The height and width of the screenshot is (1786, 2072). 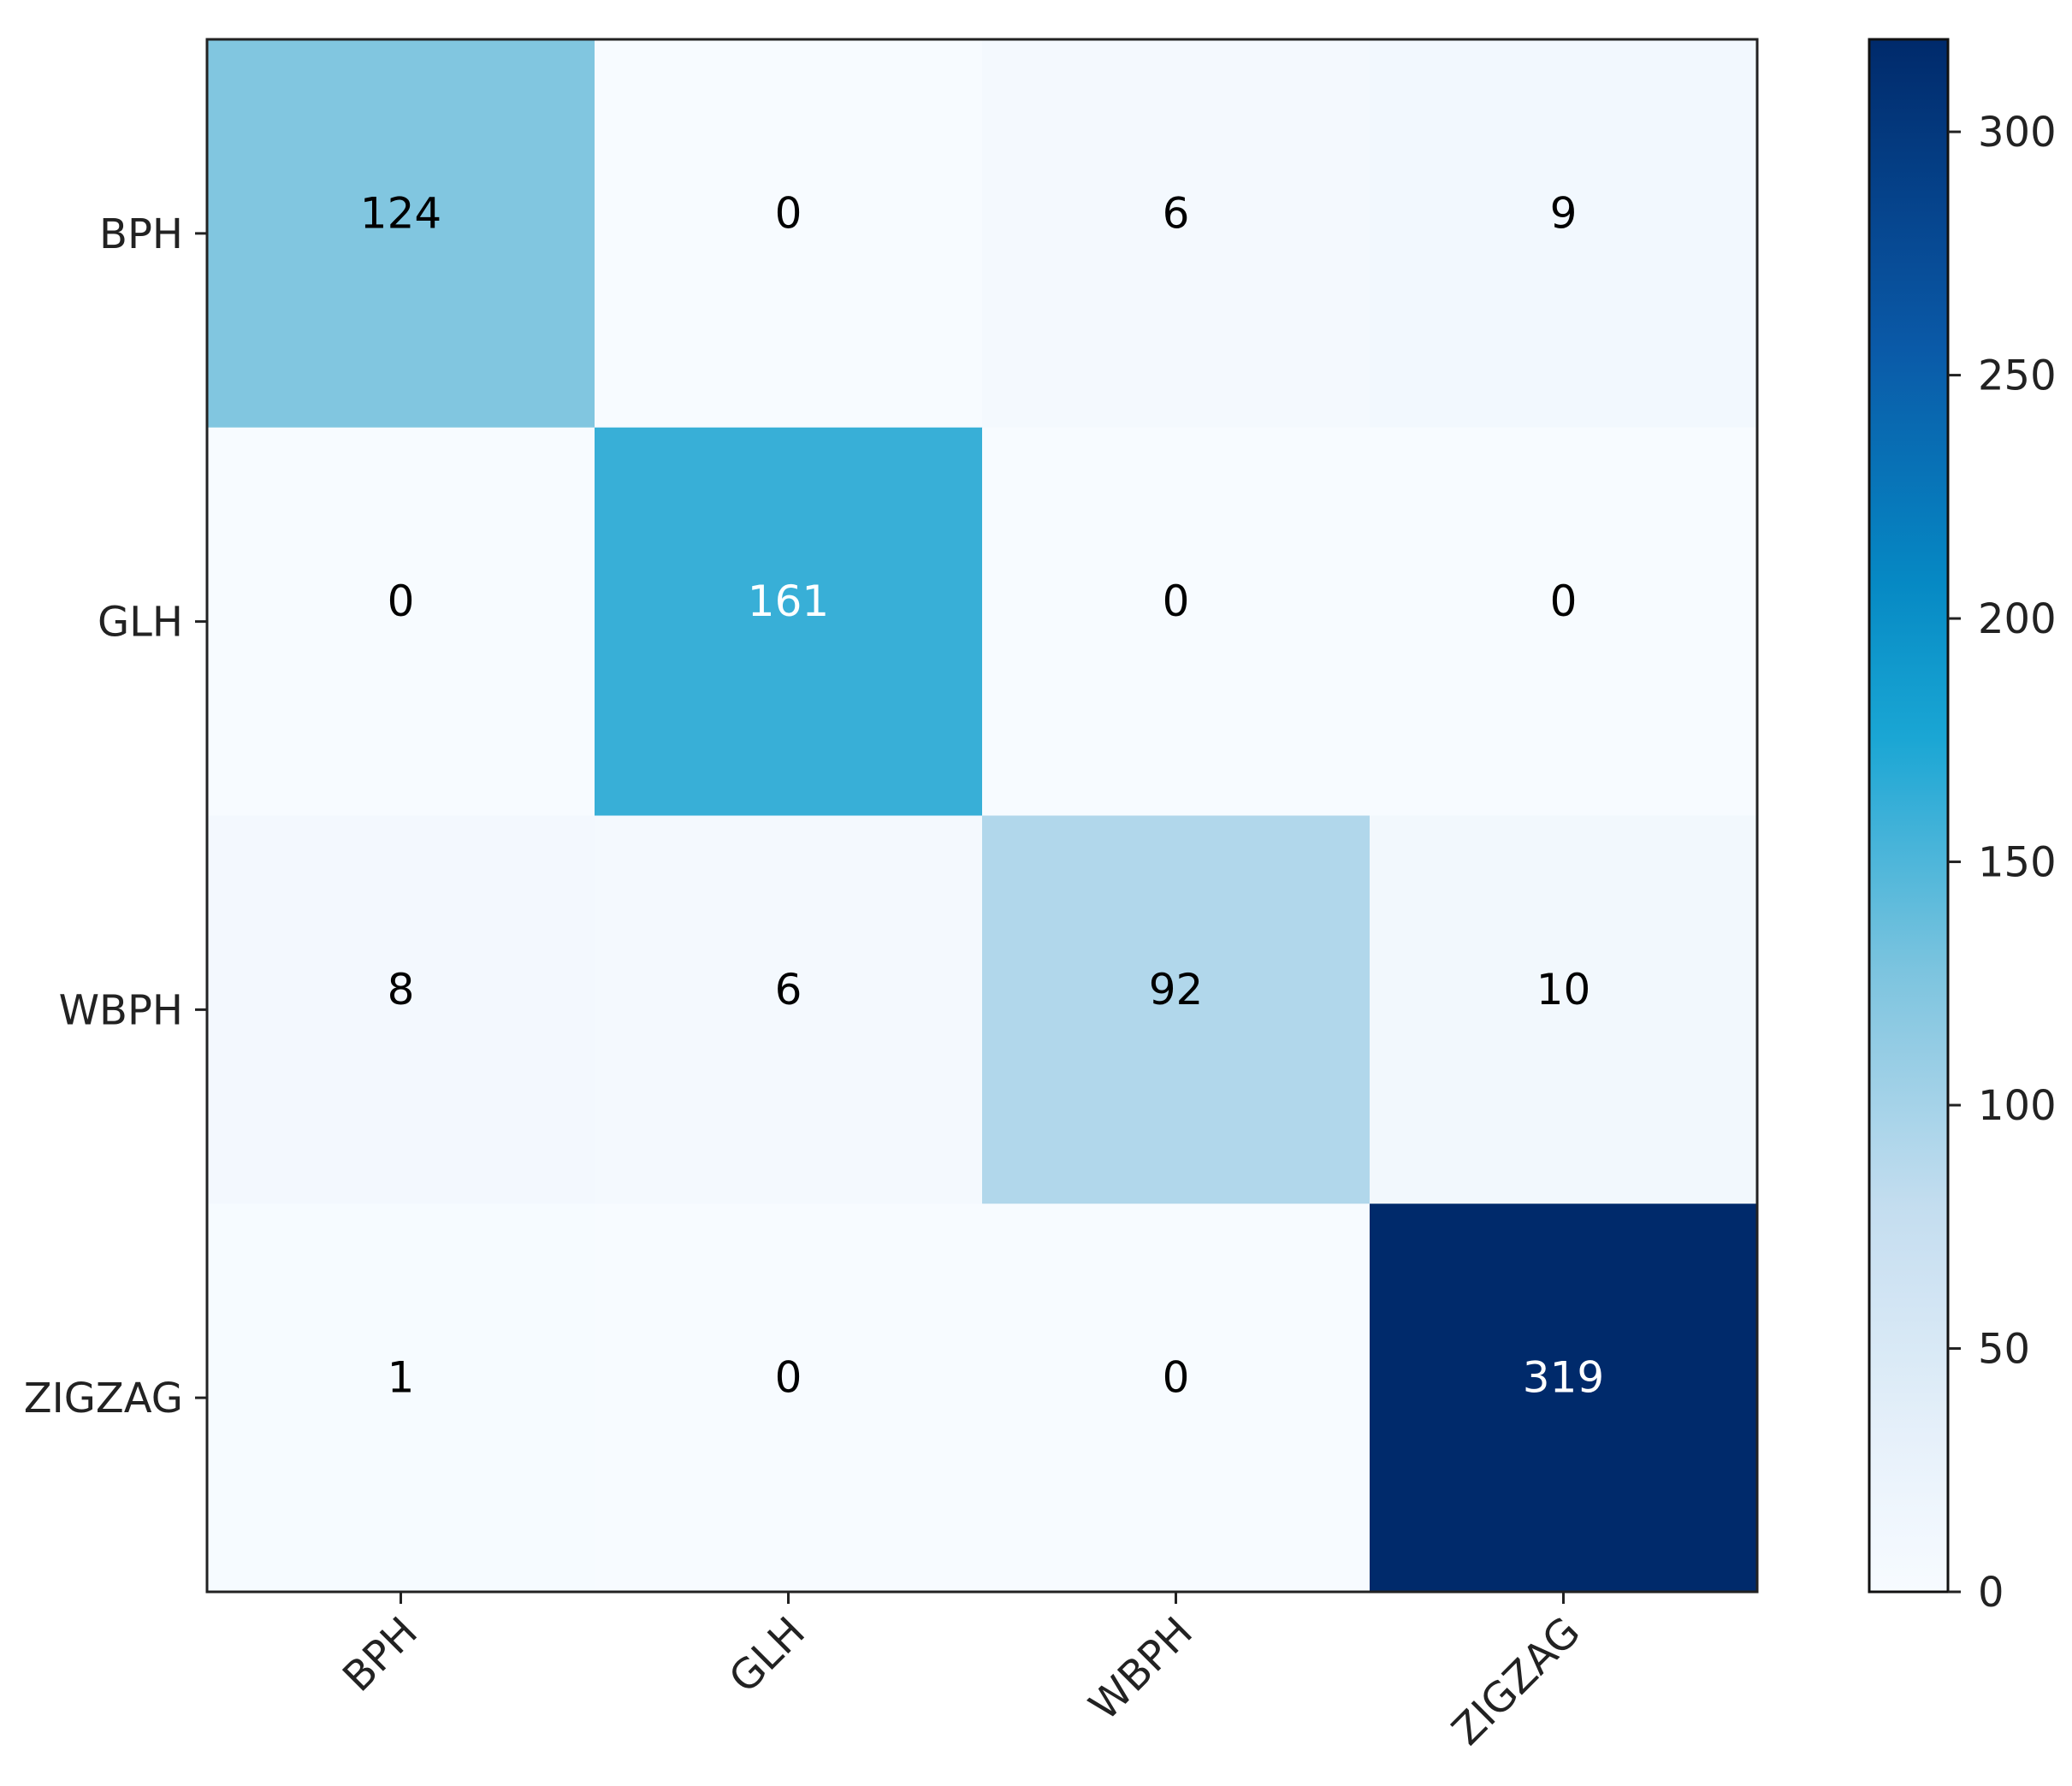 What do you see at coordinates (1516, 1681) in the screenshot?
I see `x-tick-label: ZIGZAG` at bounding box center [1516, 1681].